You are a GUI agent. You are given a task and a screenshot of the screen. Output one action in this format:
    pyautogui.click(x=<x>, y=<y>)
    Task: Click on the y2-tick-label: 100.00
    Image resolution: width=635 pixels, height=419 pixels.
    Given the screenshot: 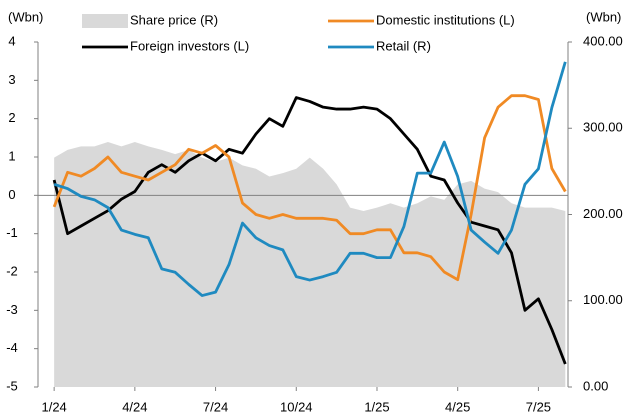 What is the action you would take?
    pyautogui.click(x=603, y=299)
    